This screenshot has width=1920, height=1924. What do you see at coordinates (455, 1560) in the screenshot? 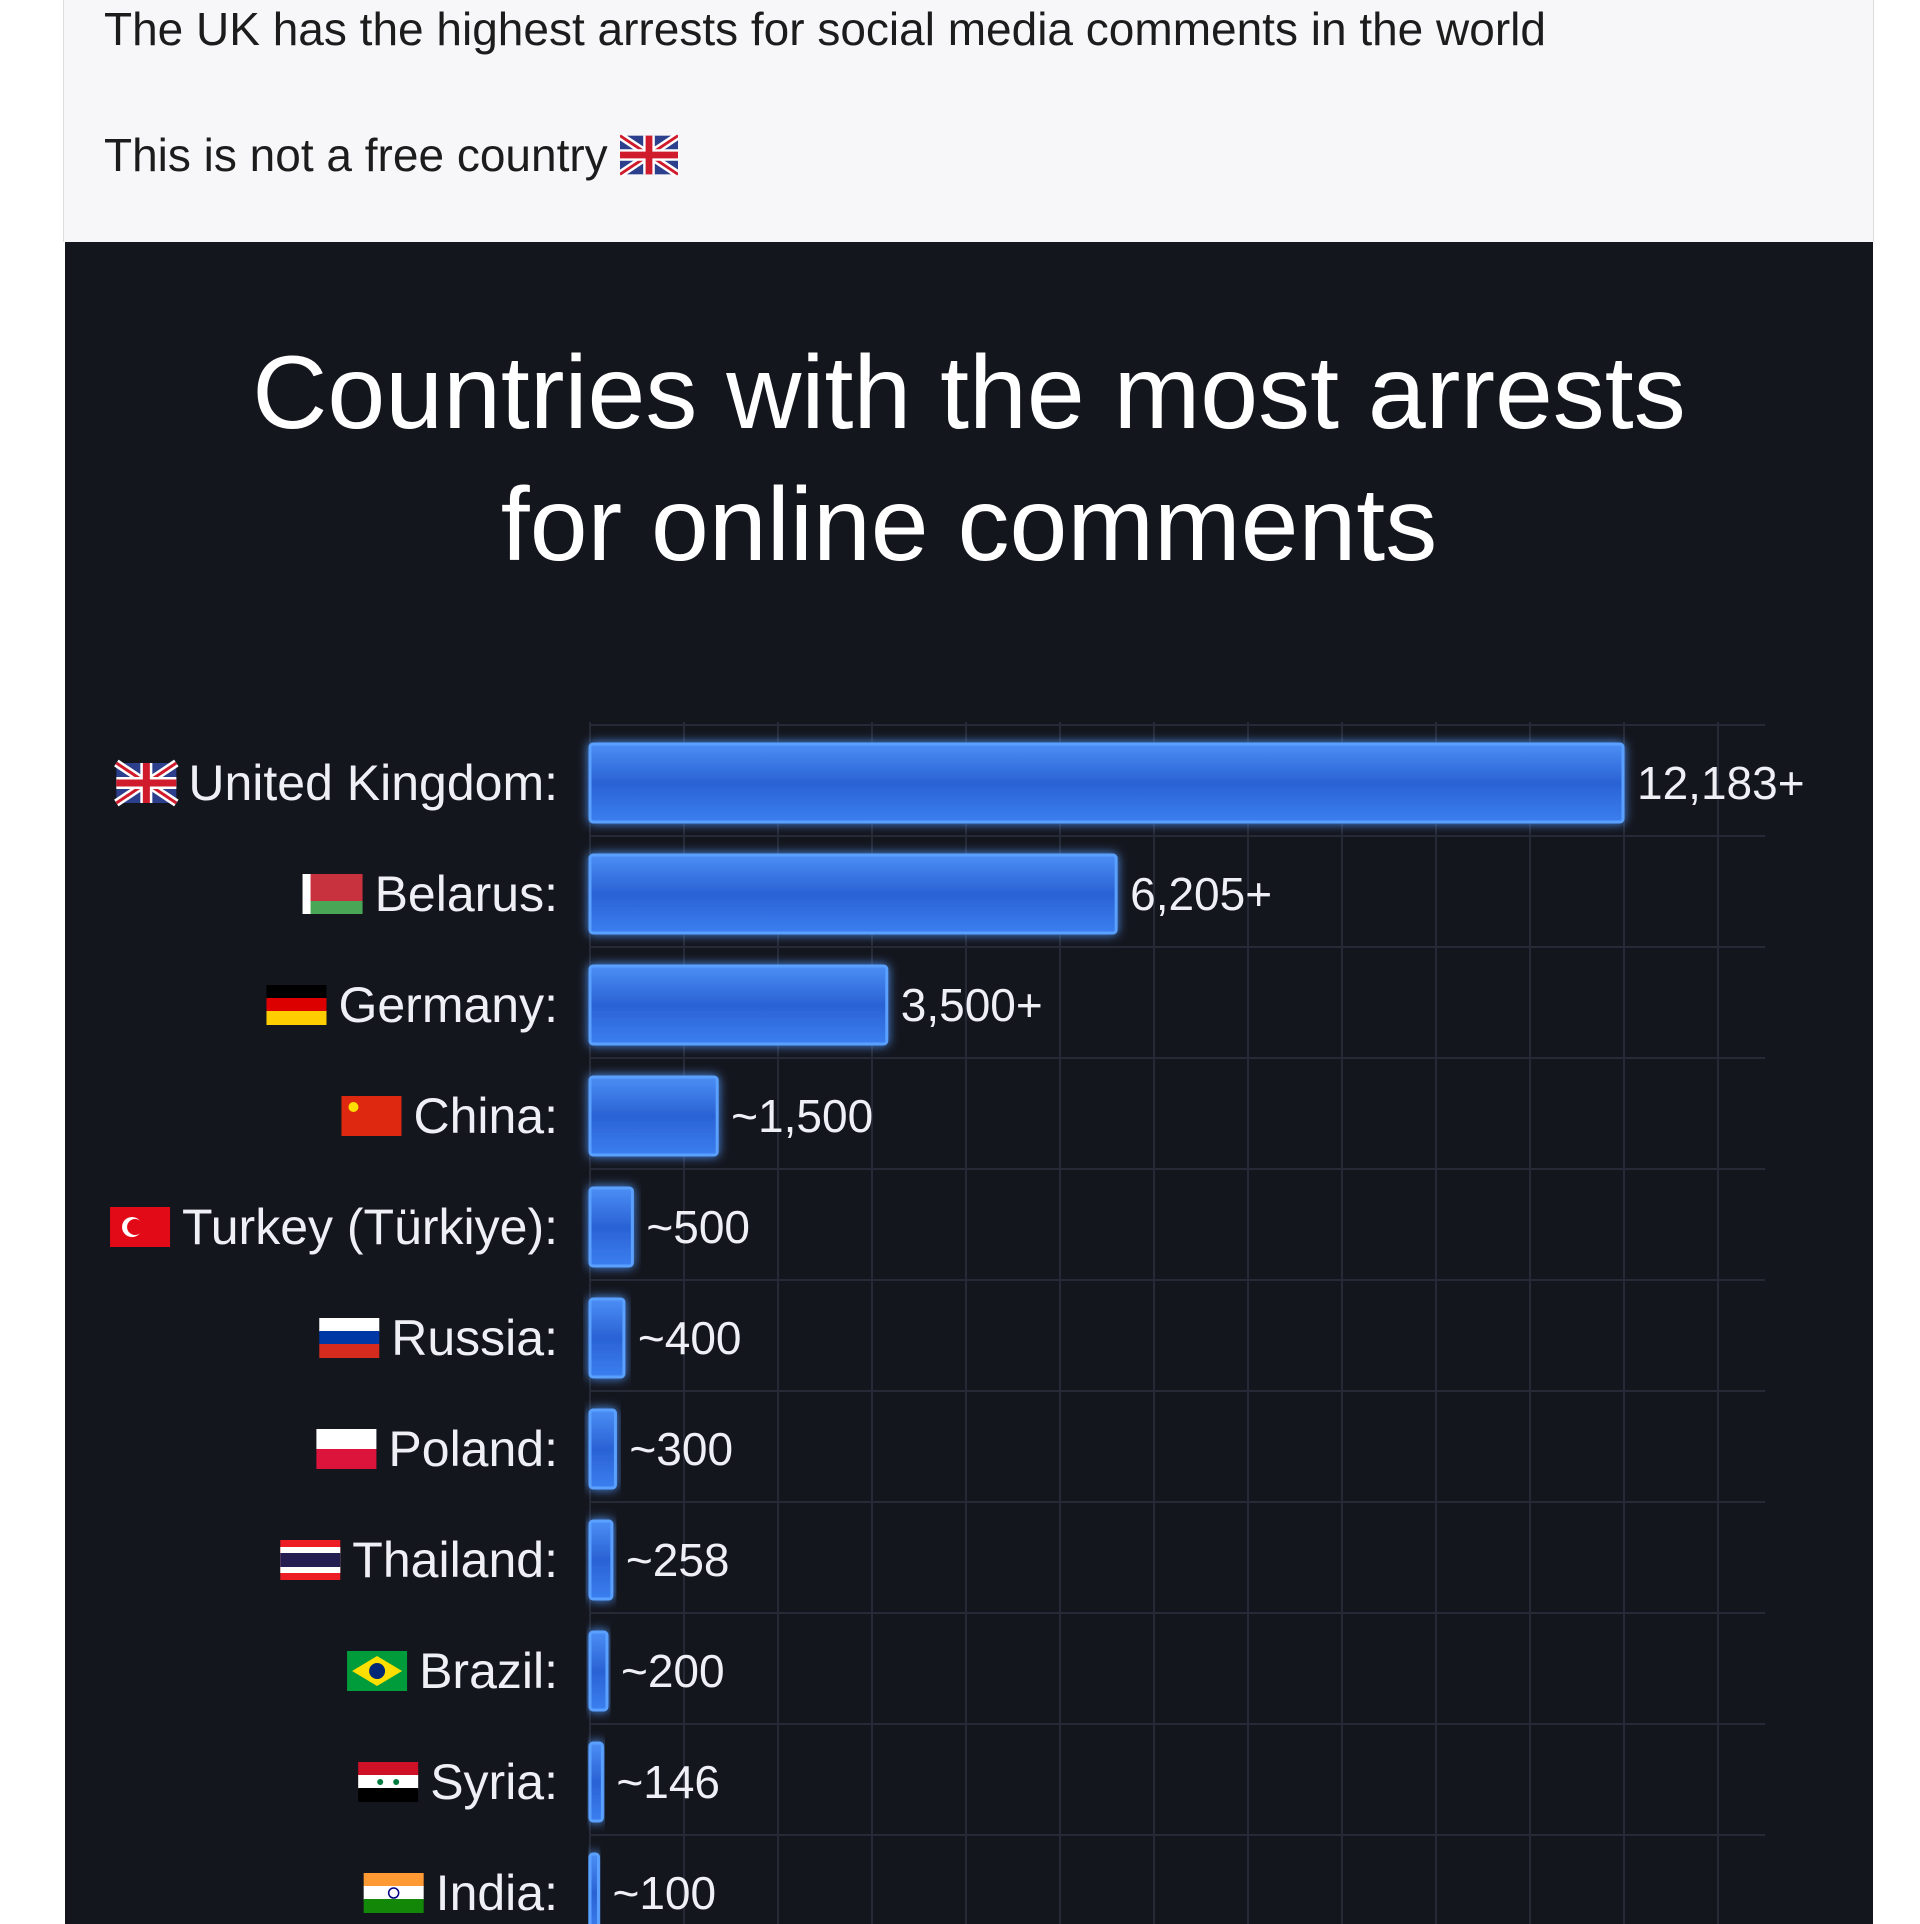
I see `category-label: Thailand:` at bounding box center [455, 1560].